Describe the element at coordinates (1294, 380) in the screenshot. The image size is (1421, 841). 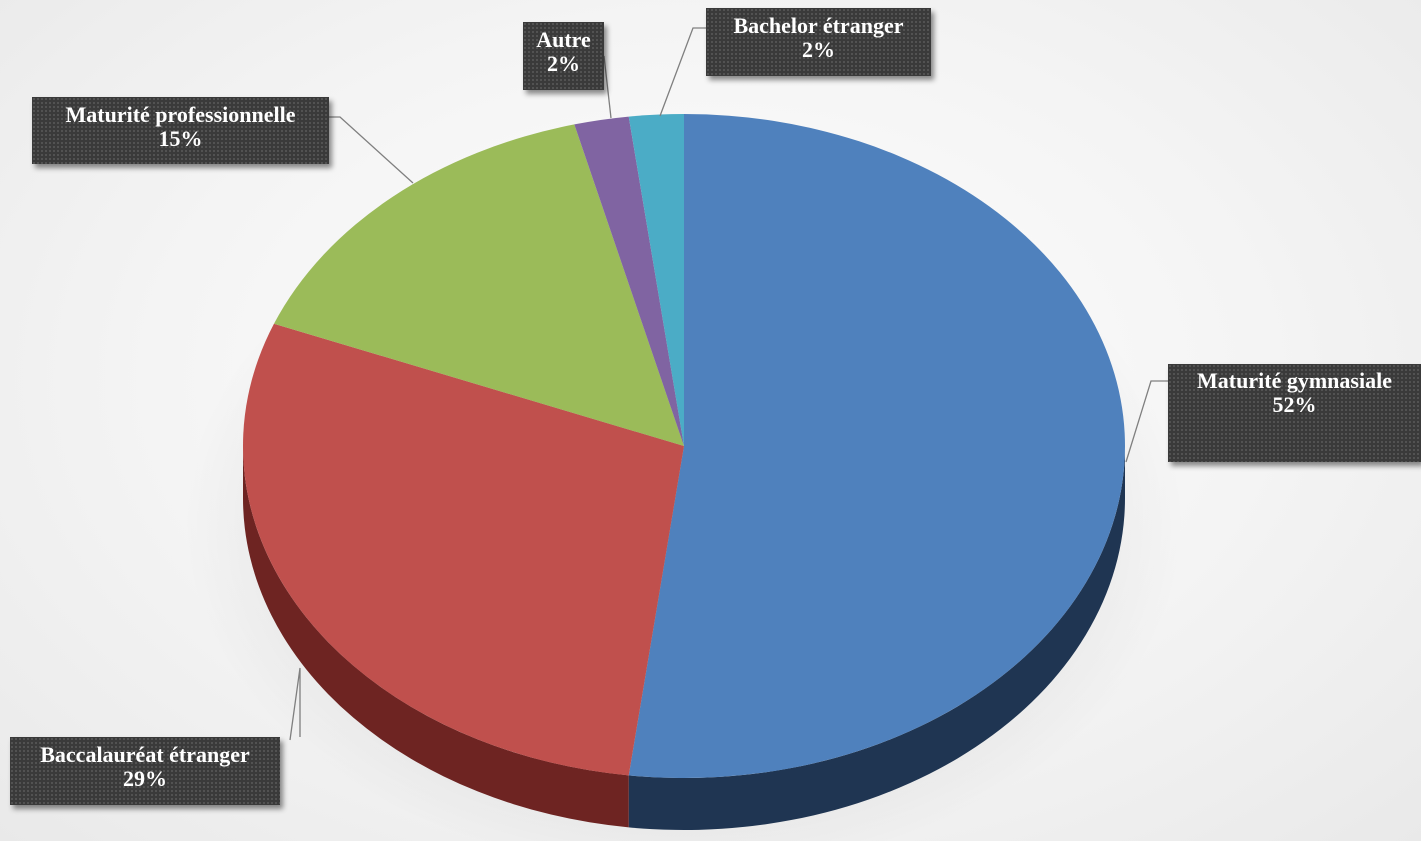
I see `data-label-name: Maturité gymnasiale` at that location.